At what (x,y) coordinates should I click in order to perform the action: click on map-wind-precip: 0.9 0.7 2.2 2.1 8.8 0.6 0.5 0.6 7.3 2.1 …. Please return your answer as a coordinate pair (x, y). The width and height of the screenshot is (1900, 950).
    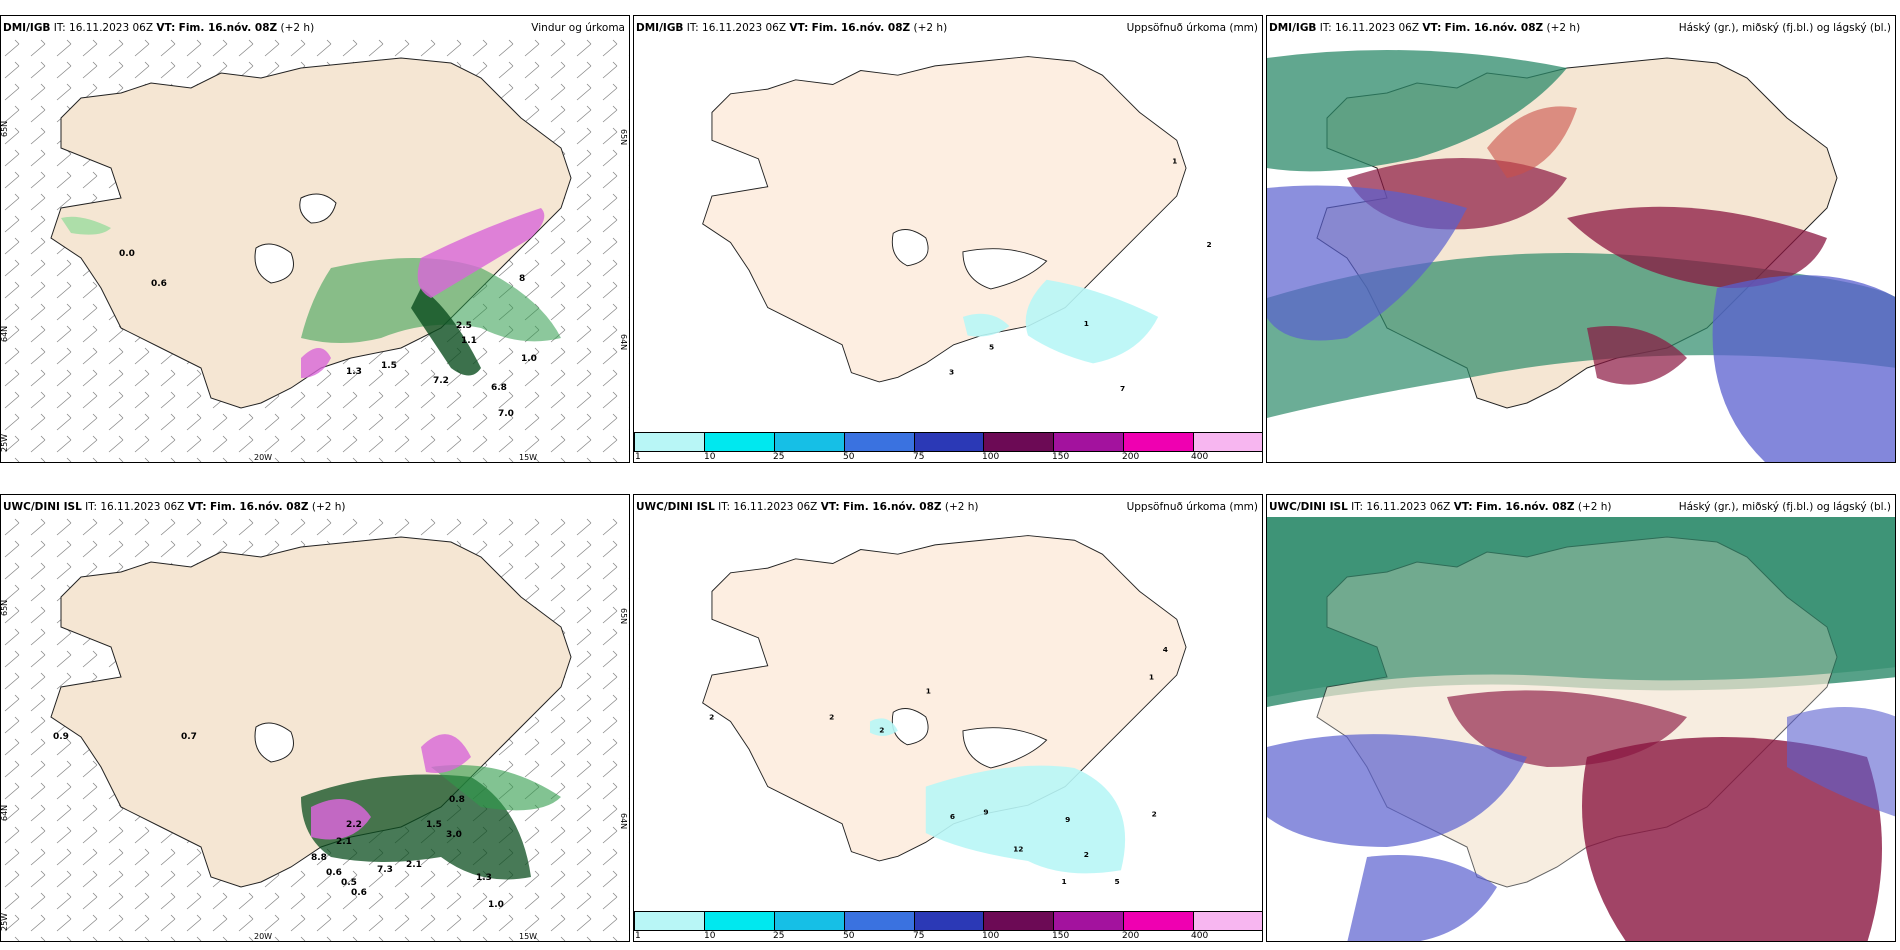
    Looking at the image, I should click on (315, 729).